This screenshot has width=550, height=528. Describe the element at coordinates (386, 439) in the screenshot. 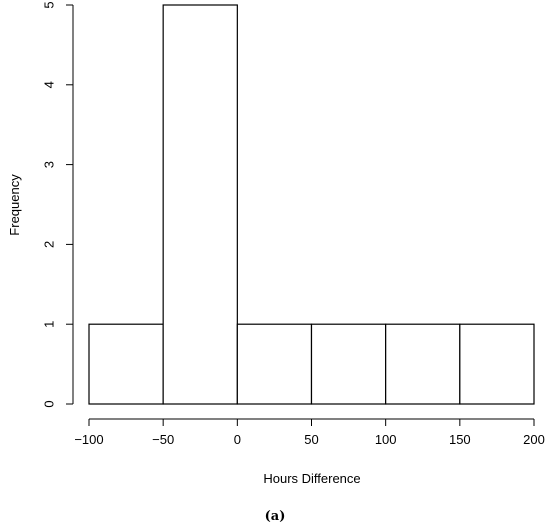

I see `x-tick-label: 100` at that location.